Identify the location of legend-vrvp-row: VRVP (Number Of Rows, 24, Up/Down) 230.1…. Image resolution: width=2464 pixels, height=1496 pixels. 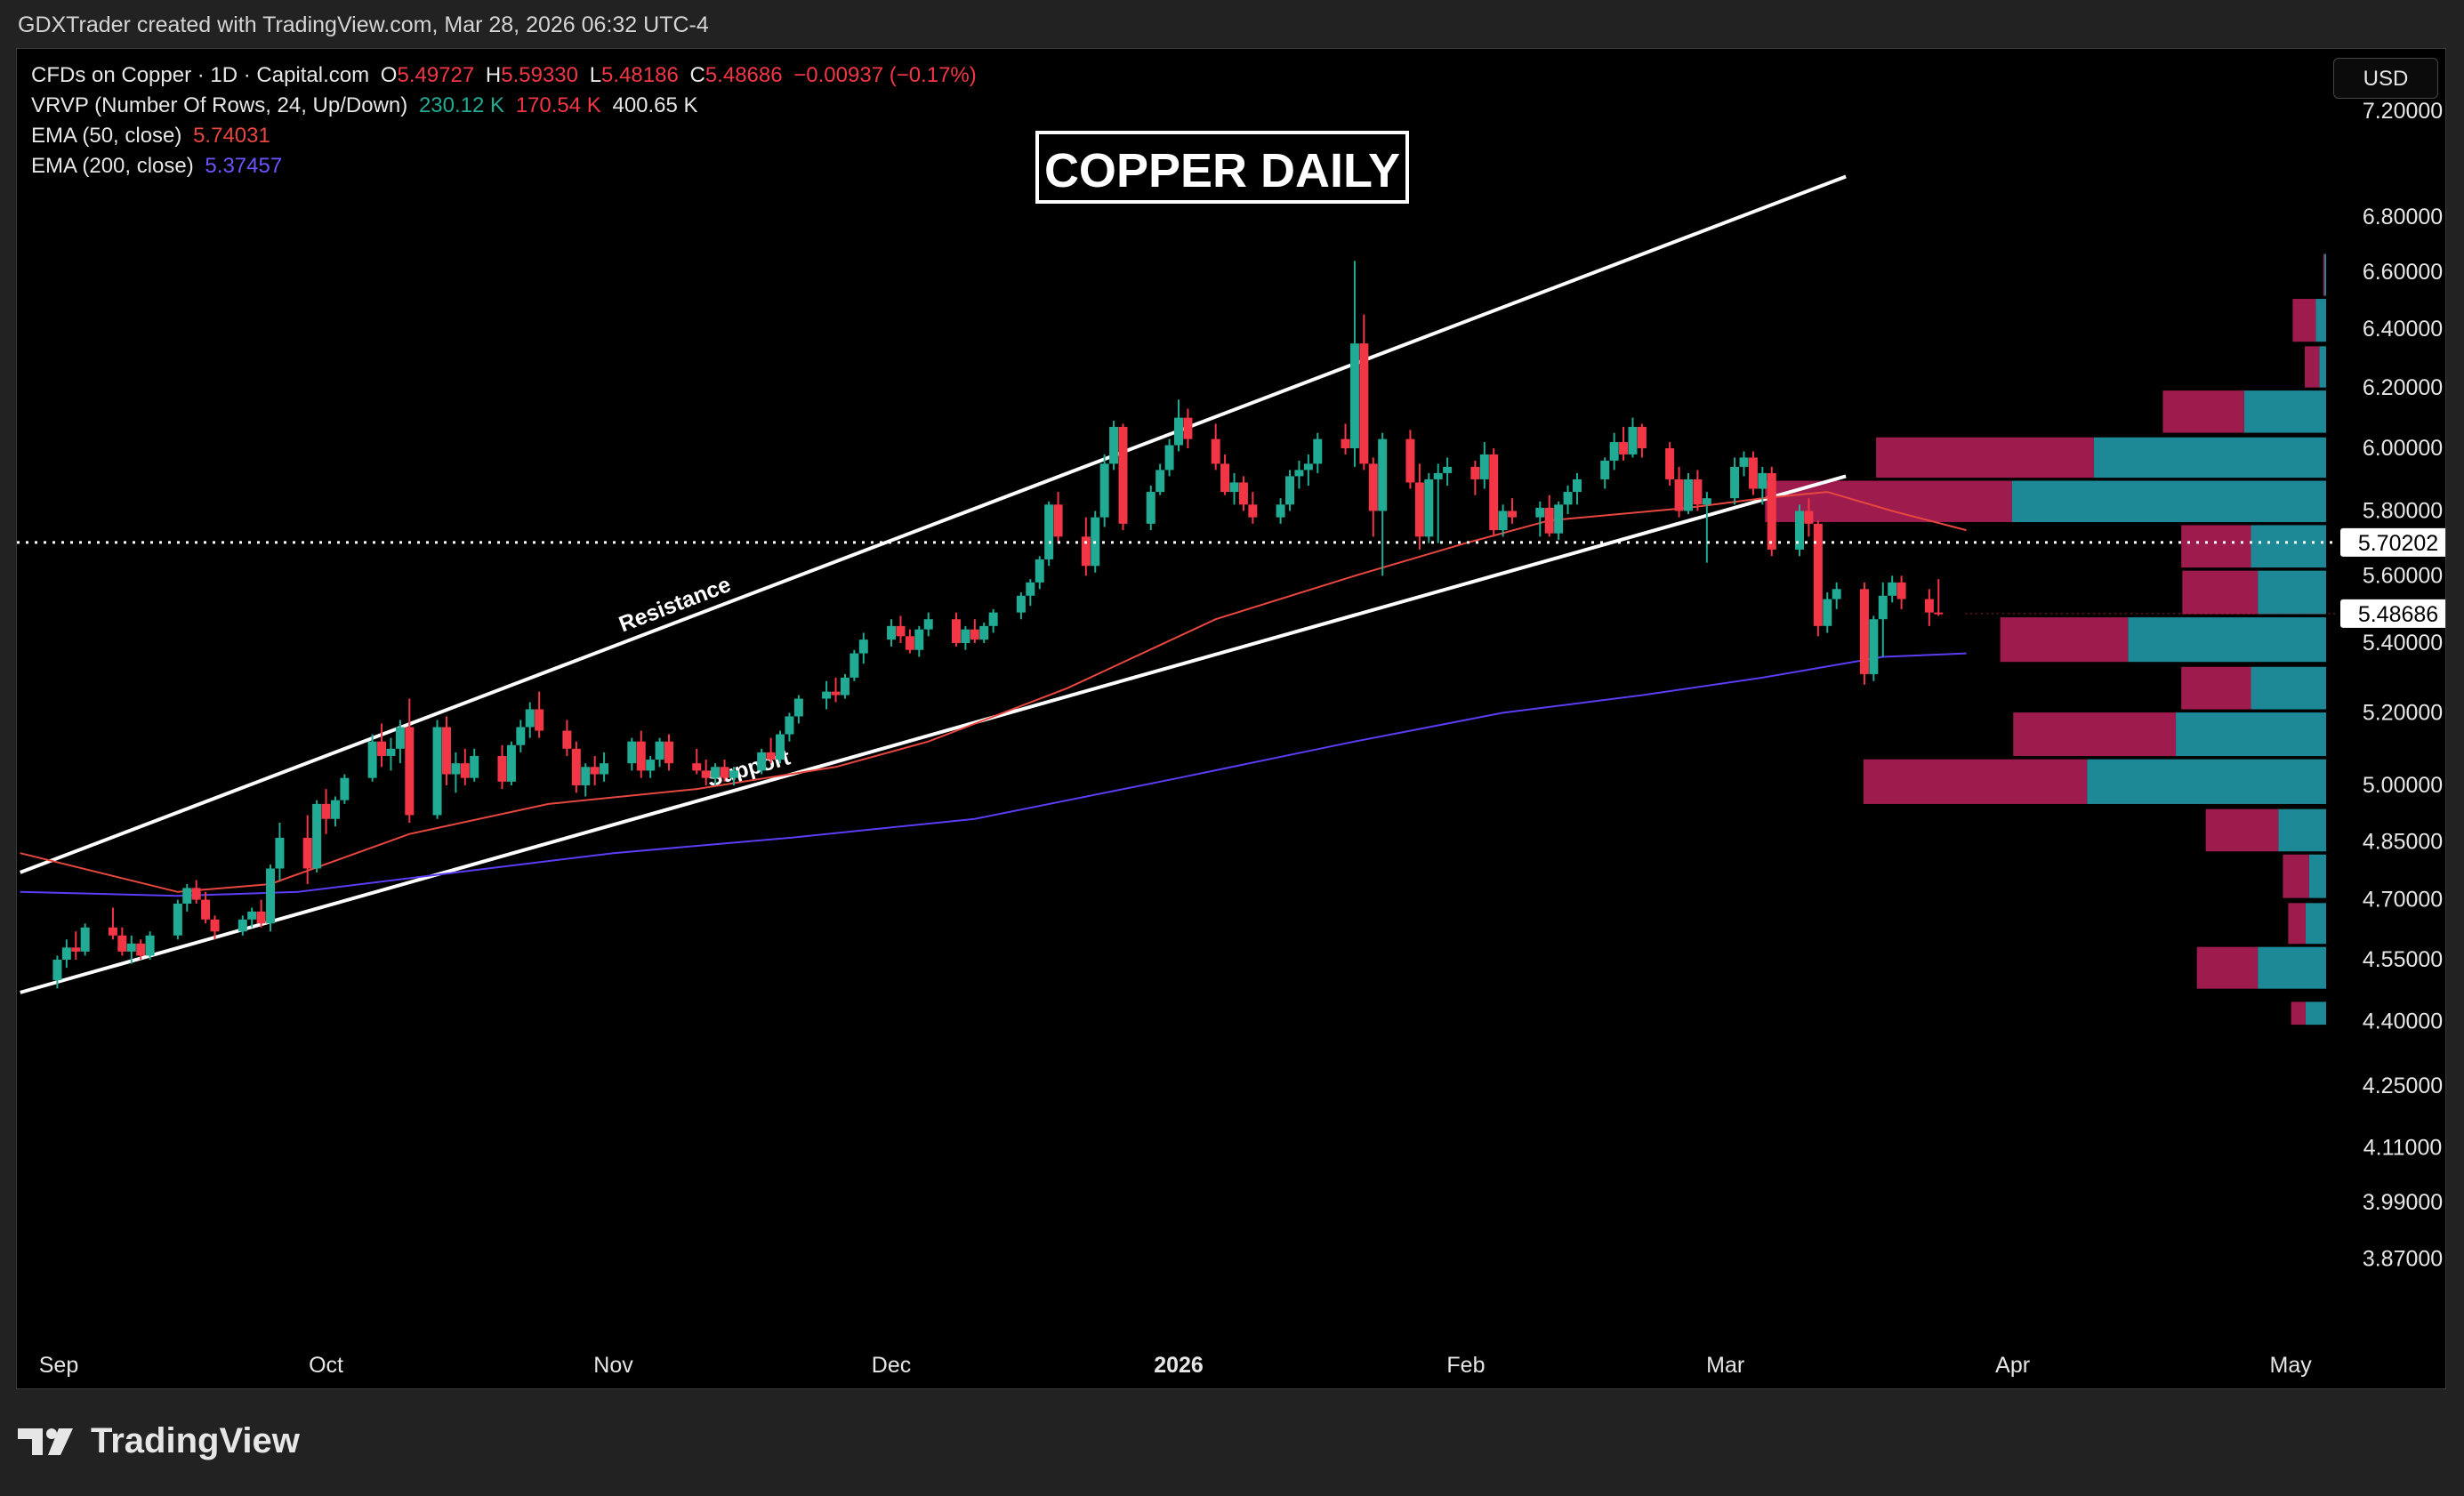
(367, 105).